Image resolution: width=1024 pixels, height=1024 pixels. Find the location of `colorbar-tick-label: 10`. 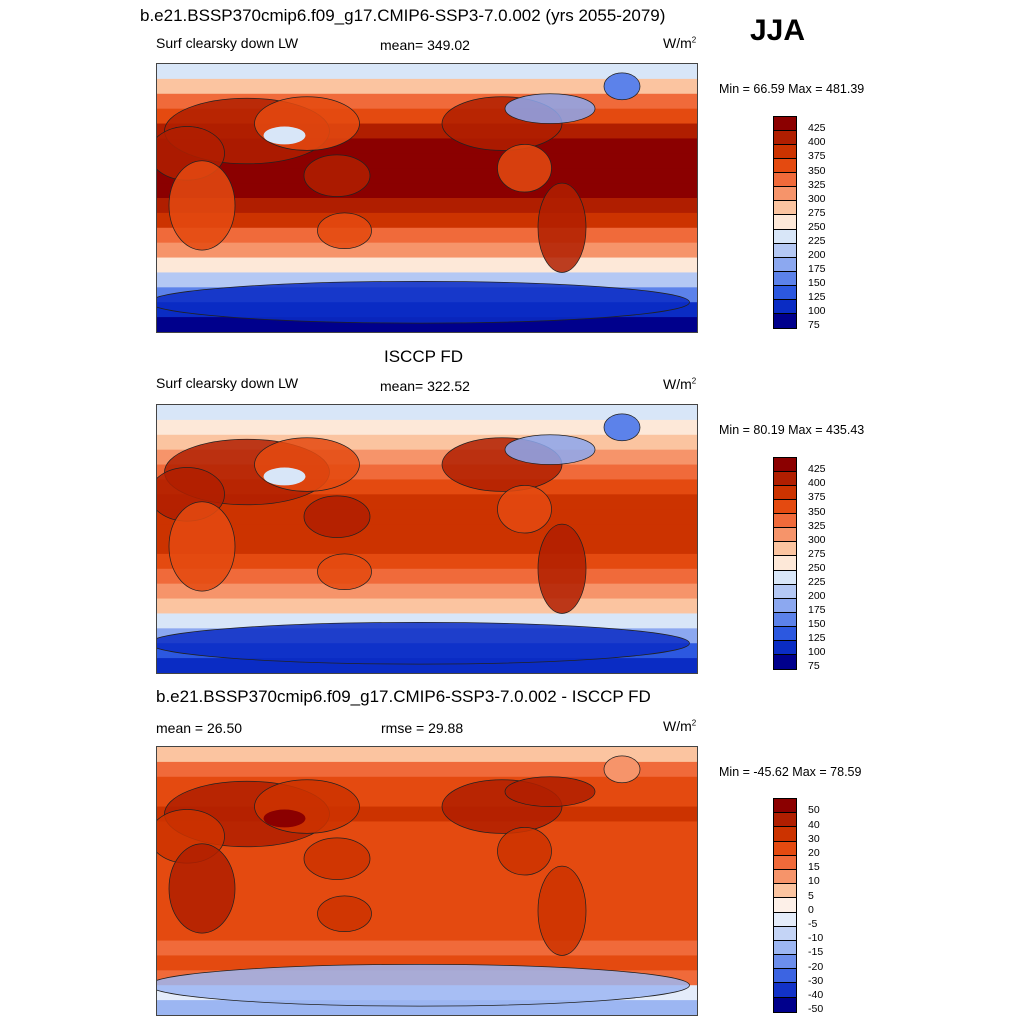

colorbar-tick-label: 10 is located at coordinates (814, 881).